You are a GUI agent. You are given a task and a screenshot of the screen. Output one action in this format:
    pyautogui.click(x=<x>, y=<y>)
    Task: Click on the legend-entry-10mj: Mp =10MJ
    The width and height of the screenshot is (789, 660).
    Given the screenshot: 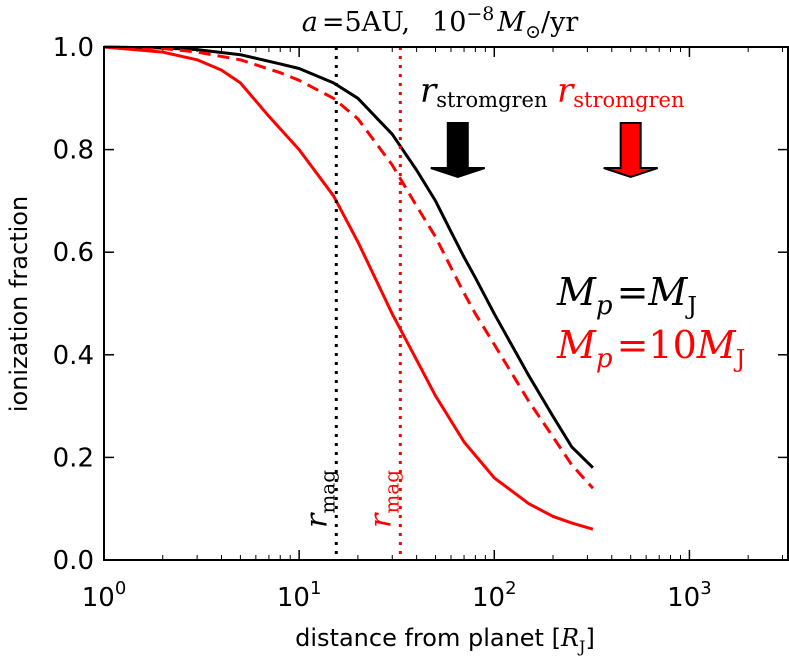 What is the action you would take?
    pyautogui.click(x=650, y=348)
    